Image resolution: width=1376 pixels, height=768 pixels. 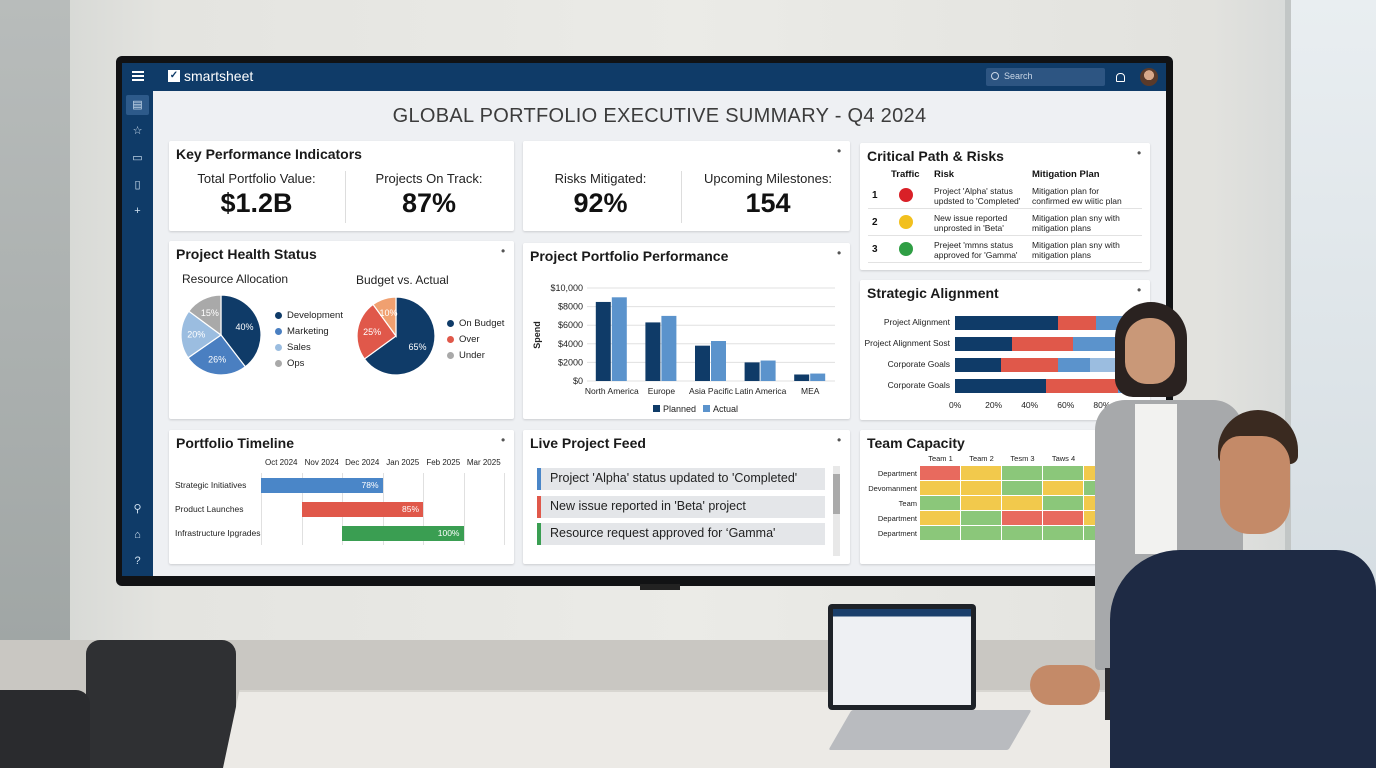 What do you see at coordinates (469, 339) in the screenshot?
I see `legend-label: Over` at bounding box center [469, 339].